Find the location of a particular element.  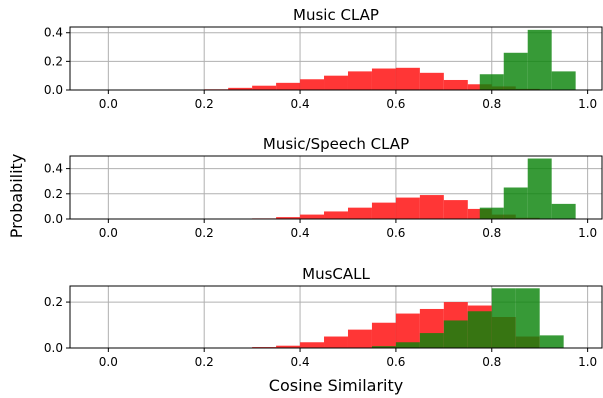

subplot-title: MusCALL is located at coordinates (336, 274).